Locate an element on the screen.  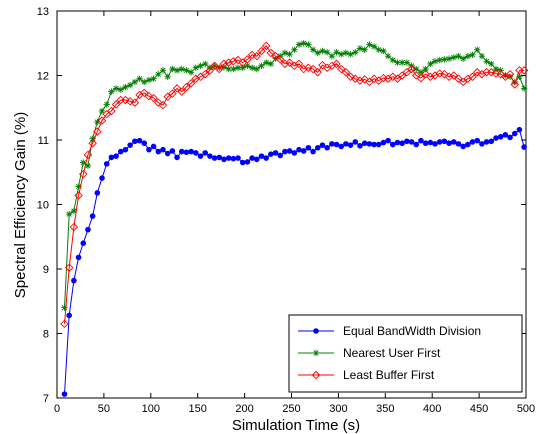
x-tick-label: 350 is located at coordinates (385, 409).